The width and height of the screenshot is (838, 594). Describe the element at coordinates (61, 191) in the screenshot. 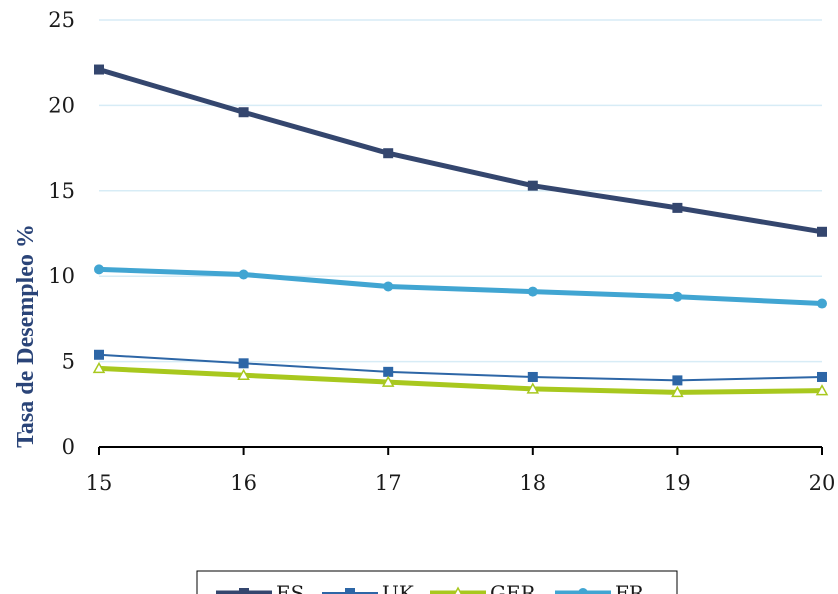

I see `y-tick-label: 15` at that location.